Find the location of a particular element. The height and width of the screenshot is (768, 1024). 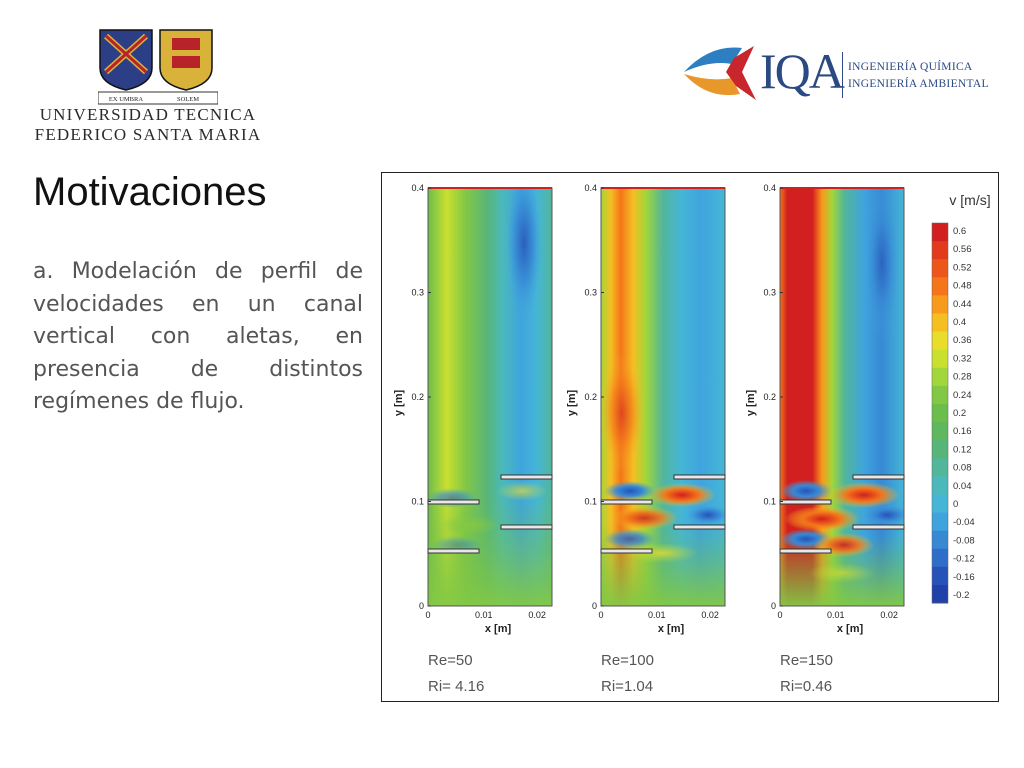

iqa-swoosh-icon is located at coordinates (720, 73).